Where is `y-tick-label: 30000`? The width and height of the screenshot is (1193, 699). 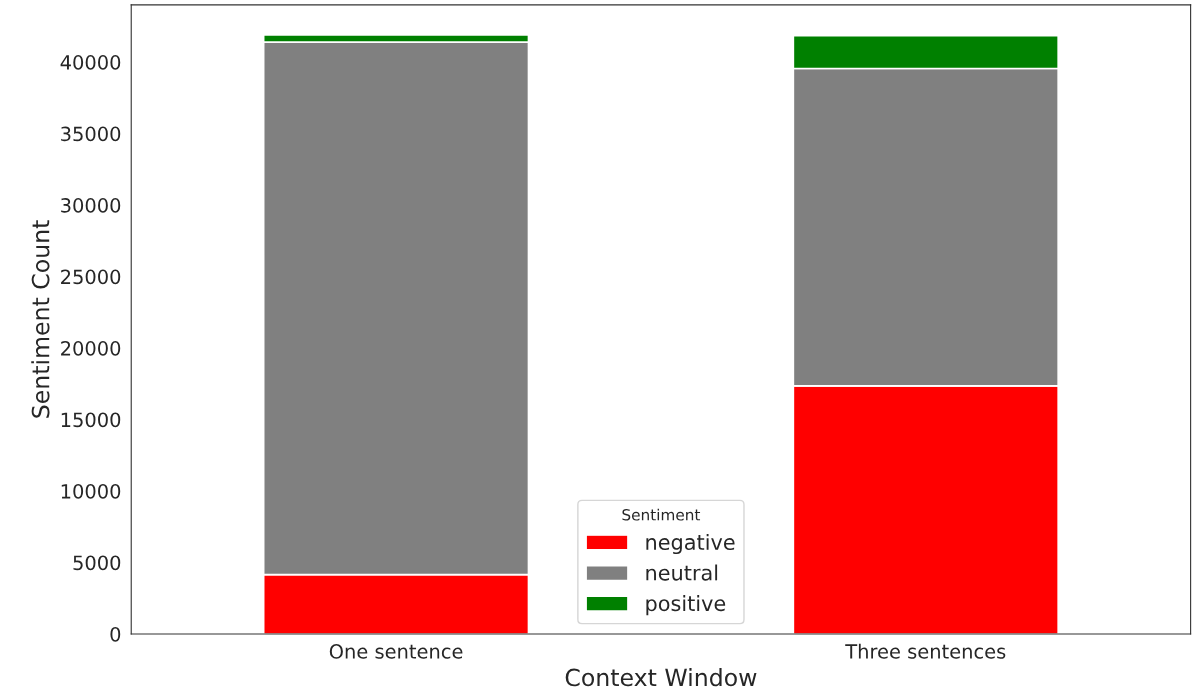 y-tick-label: 30000 is located at coordinates (91, 205).